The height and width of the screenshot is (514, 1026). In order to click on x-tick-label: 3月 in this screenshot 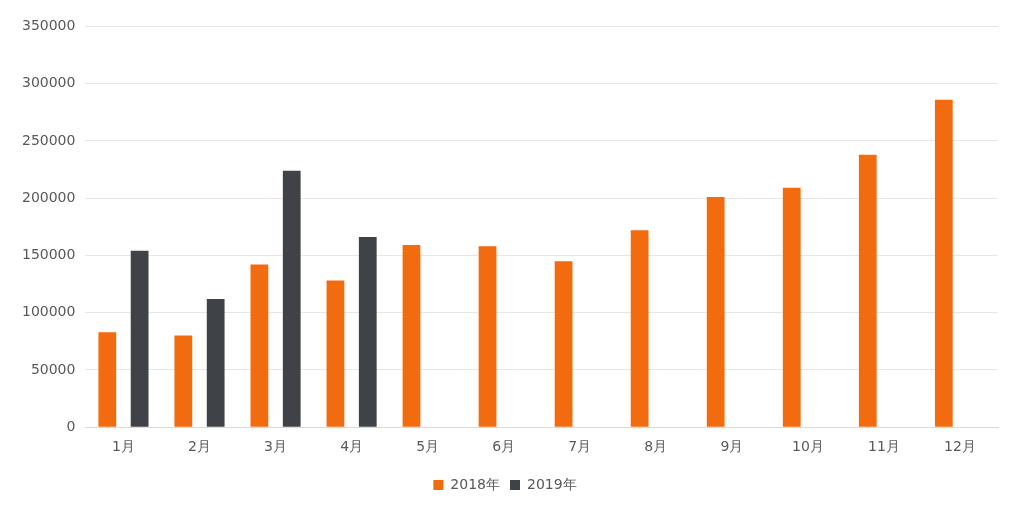, I will do `click(276, 446)`.